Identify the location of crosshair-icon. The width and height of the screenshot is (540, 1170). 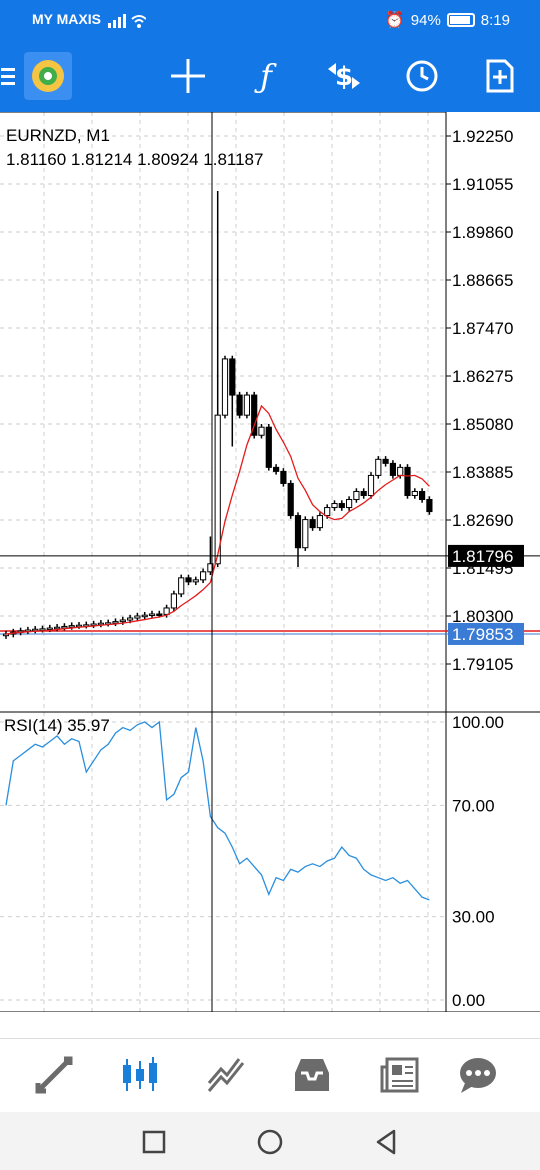
(188, 76).